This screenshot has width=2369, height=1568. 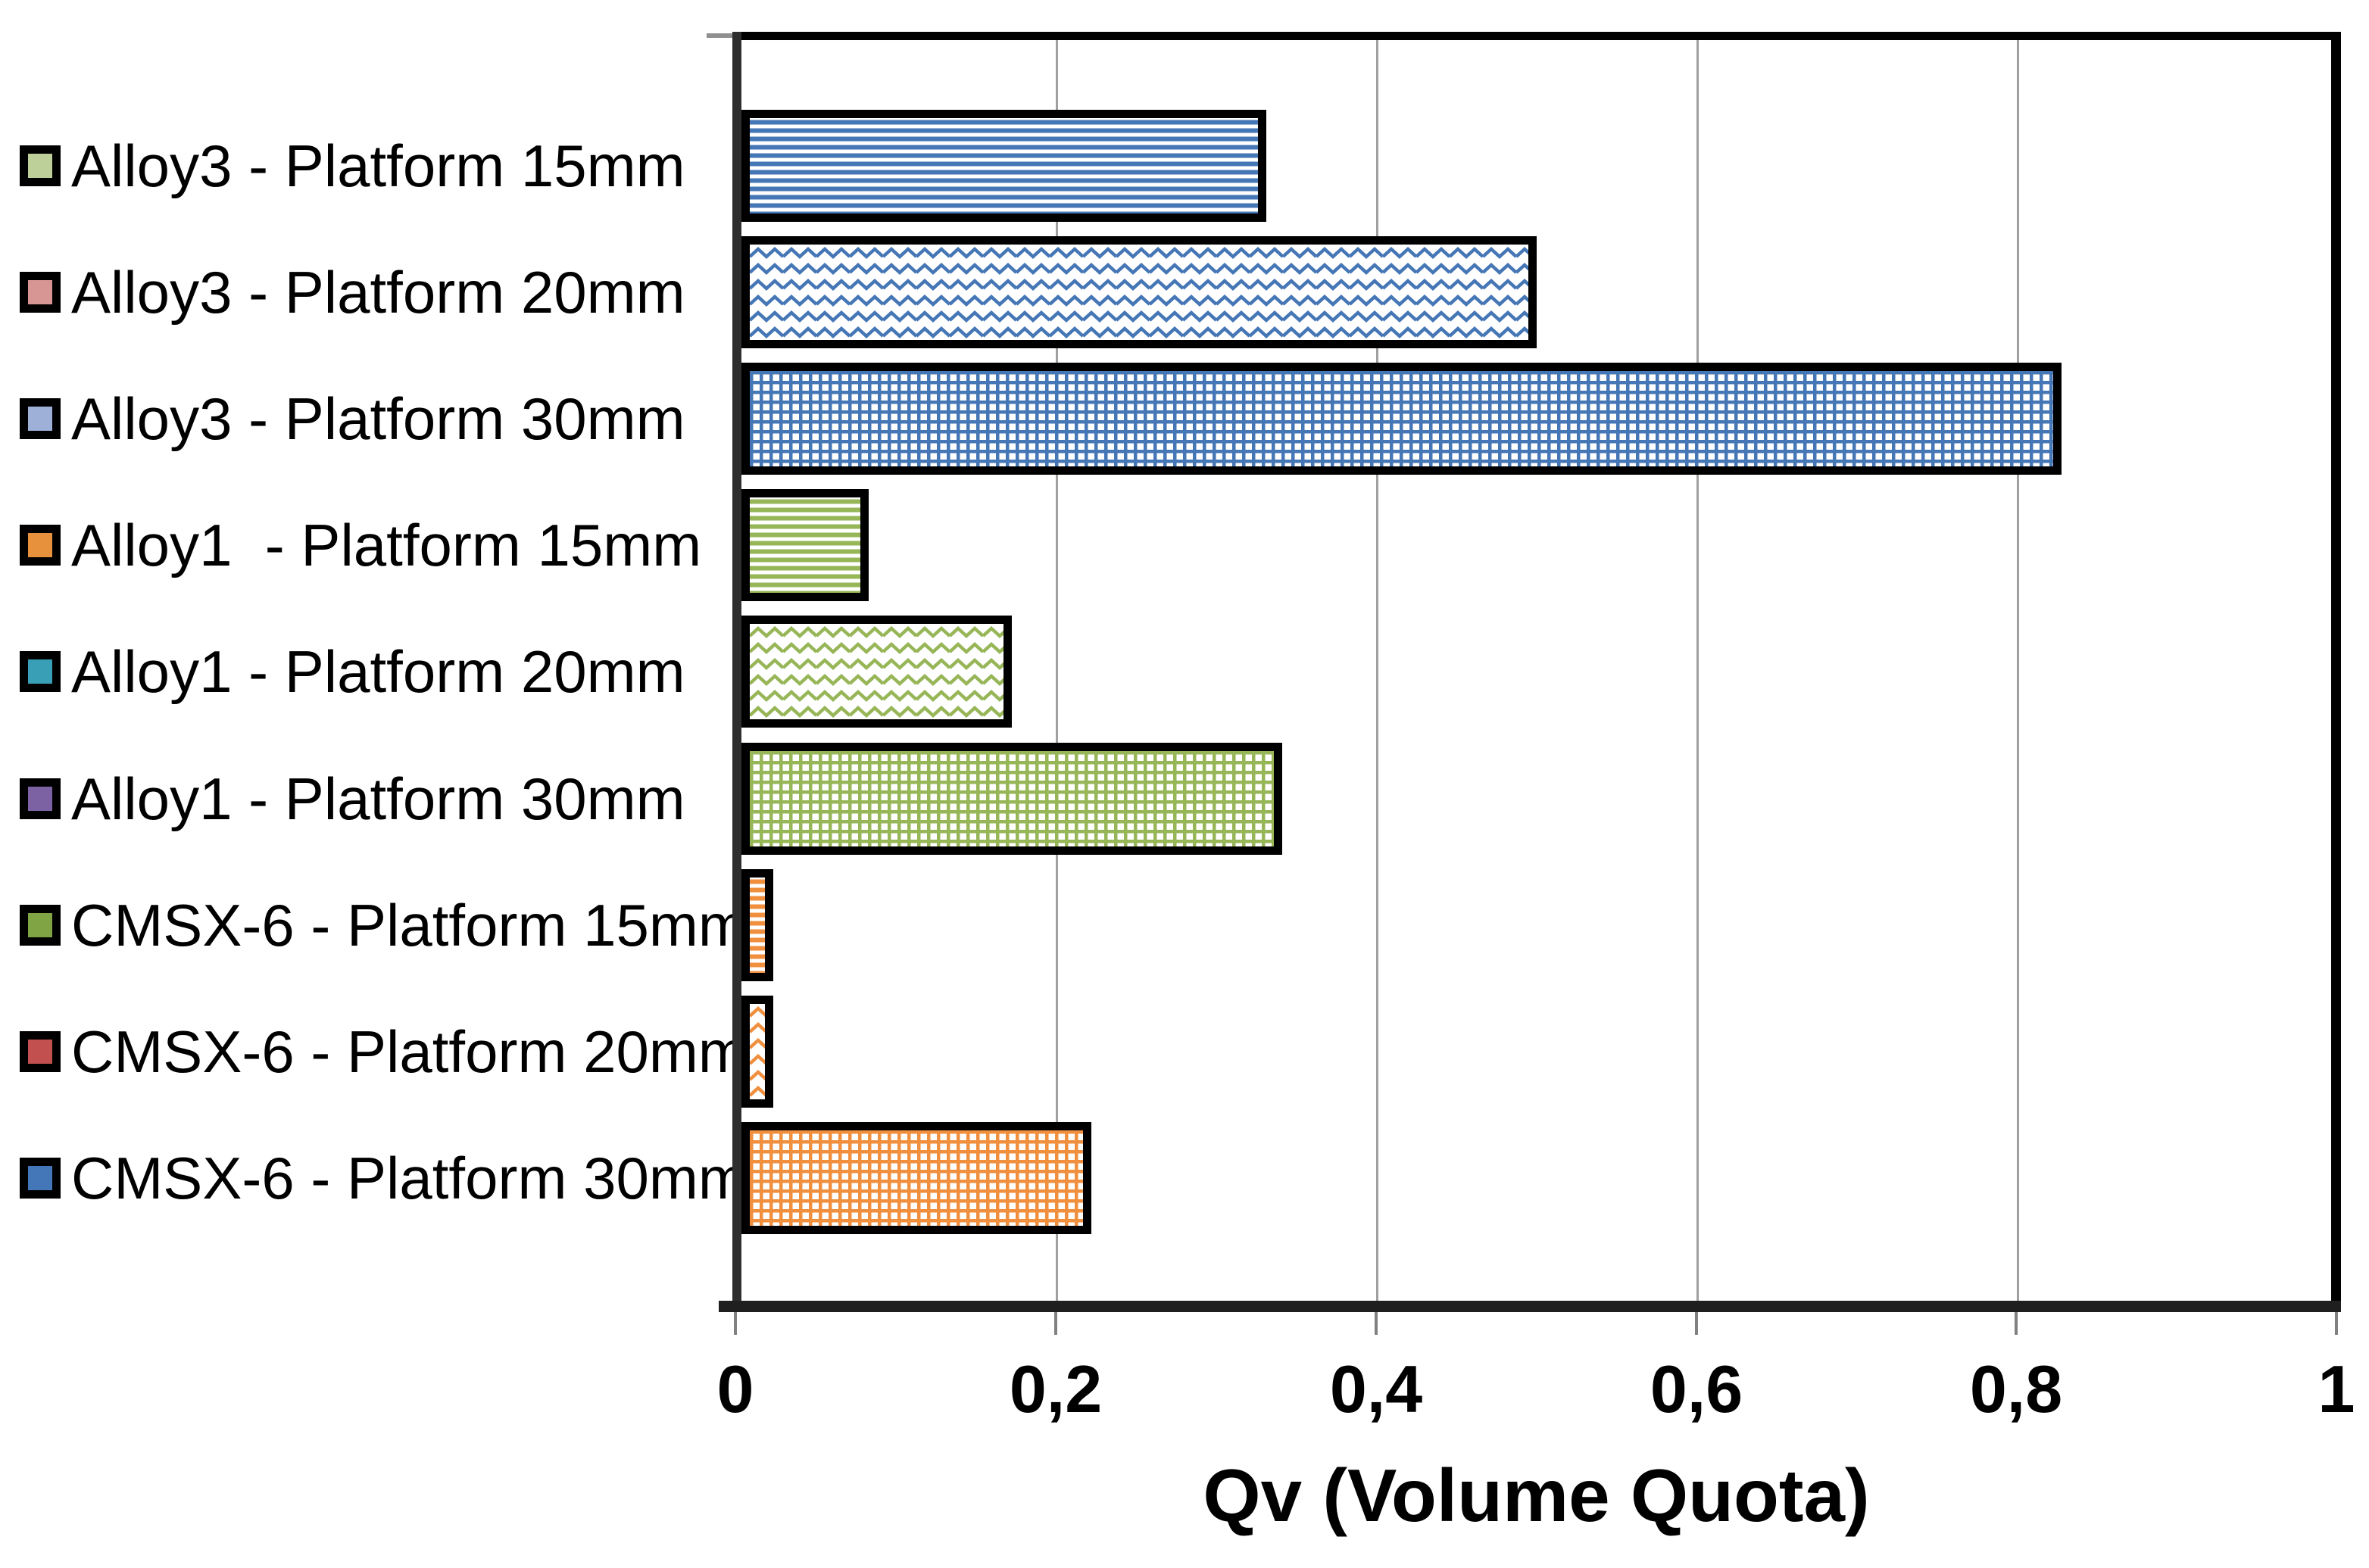 I want to click on bar-cmsx6-platform-20mm, so click(x=757, y=1052).